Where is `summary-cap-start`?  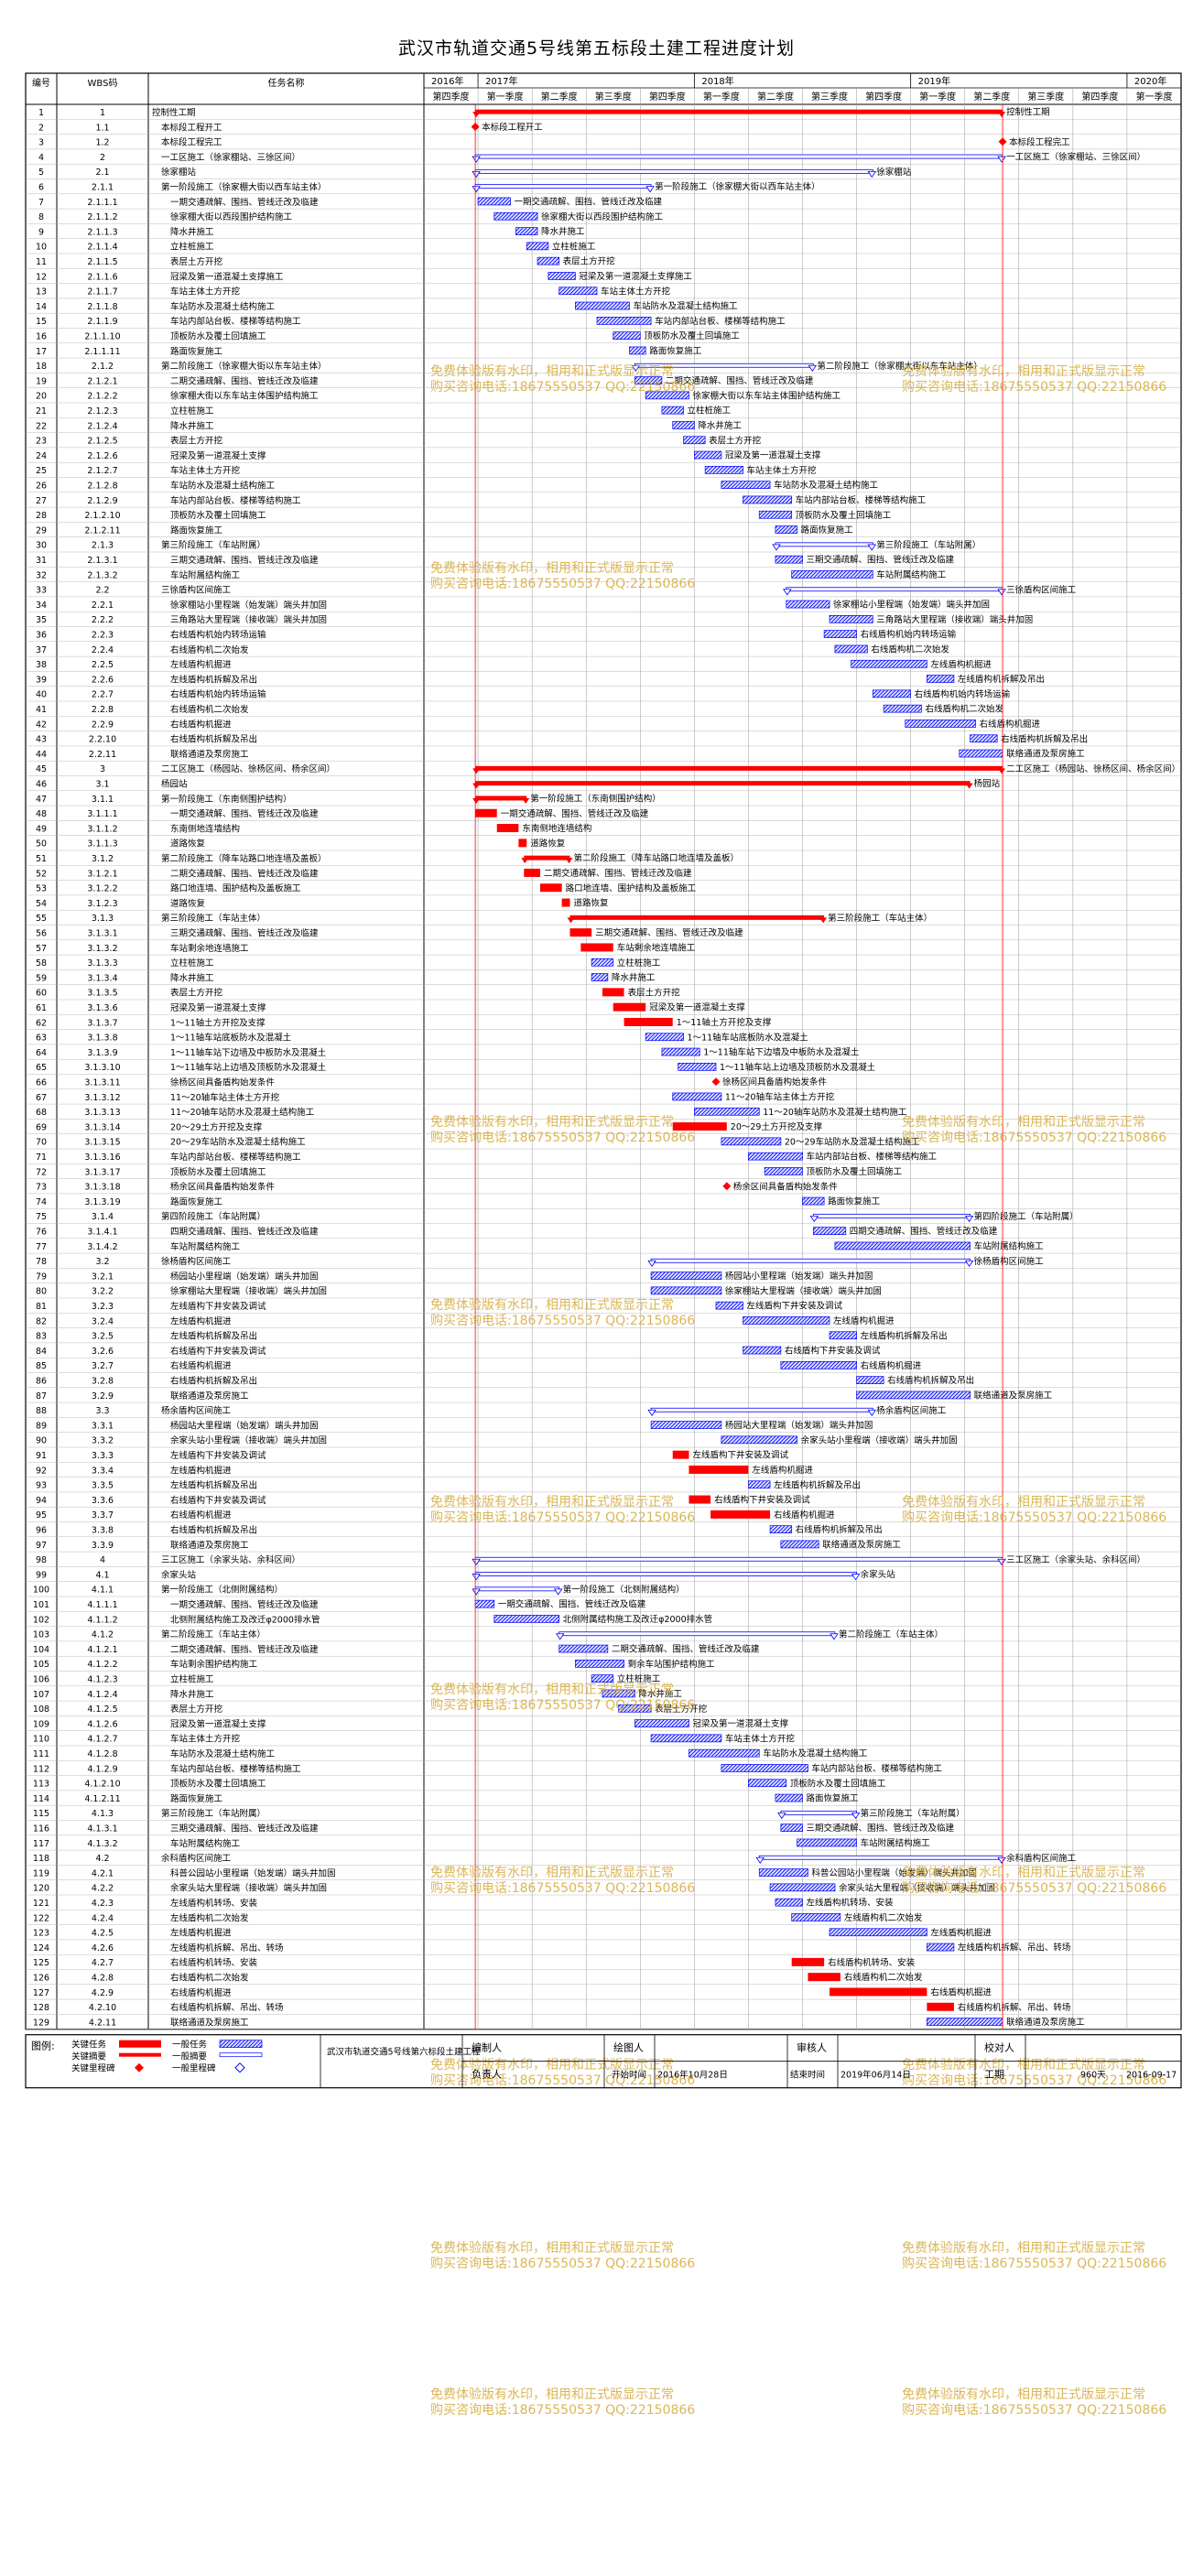
summary-cap-start is located at coordinates (476, 115).